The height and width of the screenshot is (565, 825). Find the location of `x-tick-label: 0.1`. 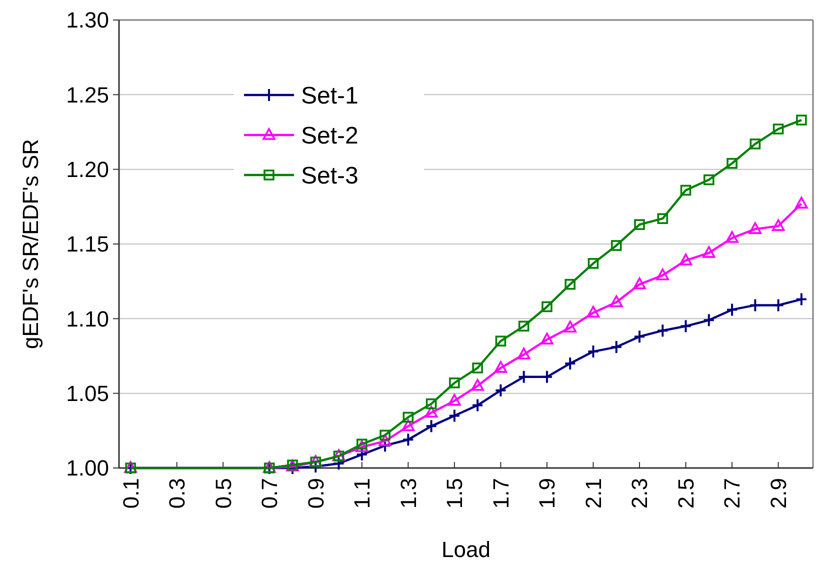

x-tick-label: 0.1 is located at coordinates (131, 493).